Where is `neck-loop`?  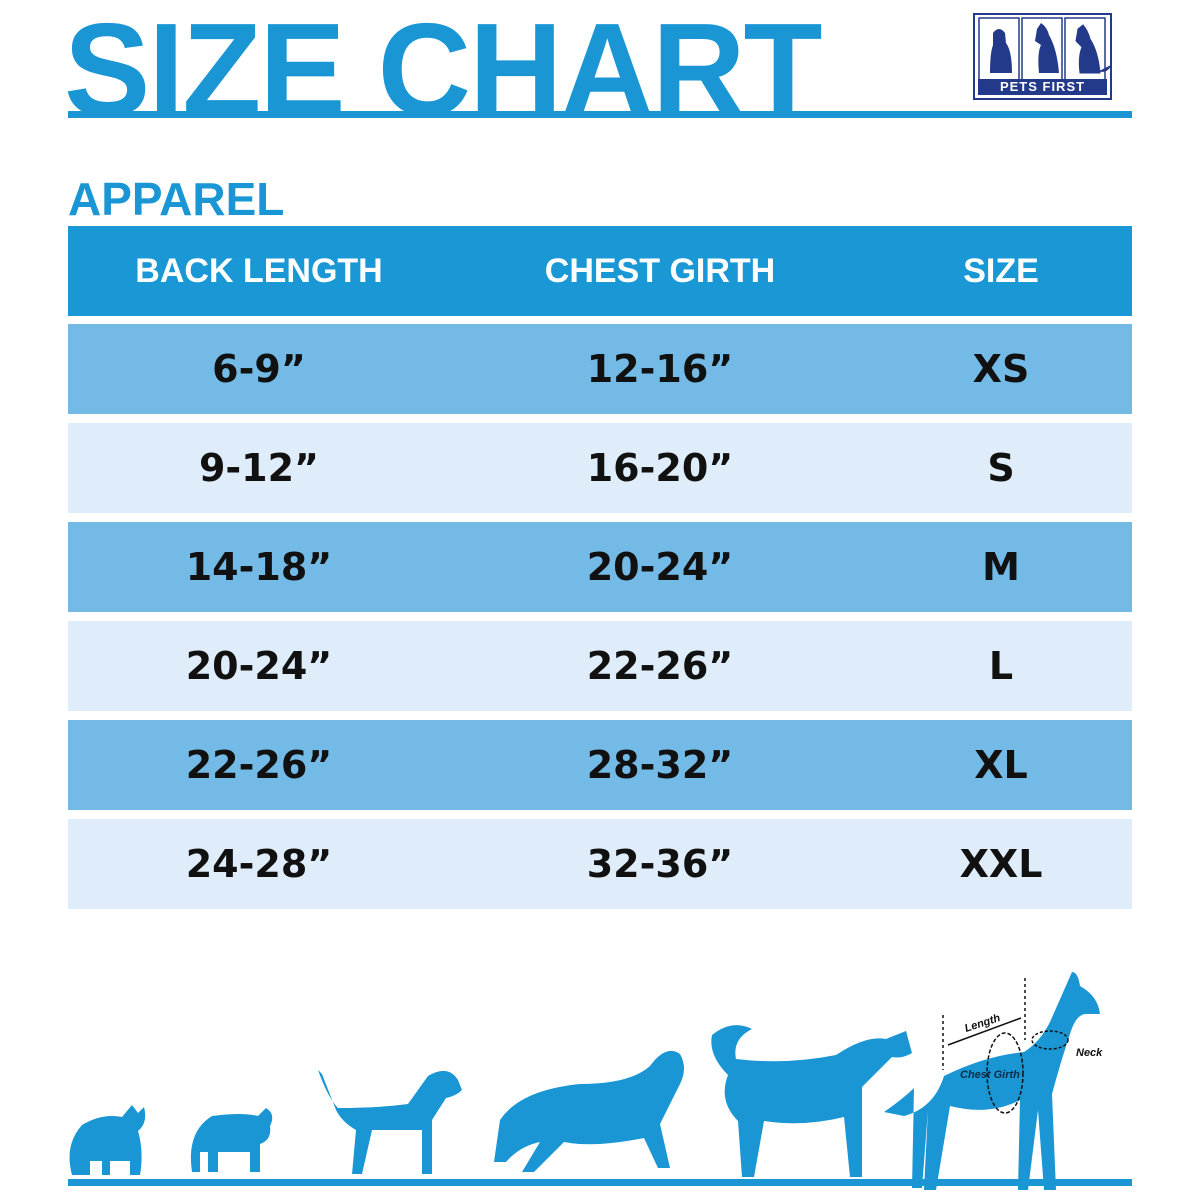
neck-loop is located at coordinates (1050, 1040).